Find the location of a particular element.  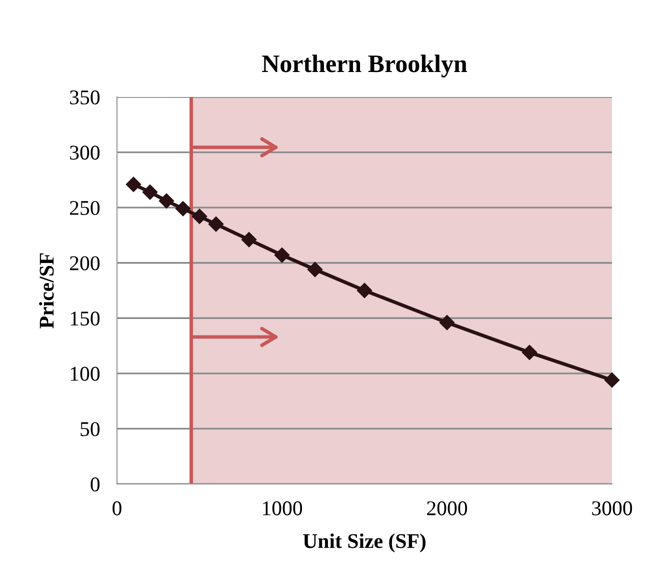

x-axis-title: Unit Size (SF) is located at coordinates (364, 542).